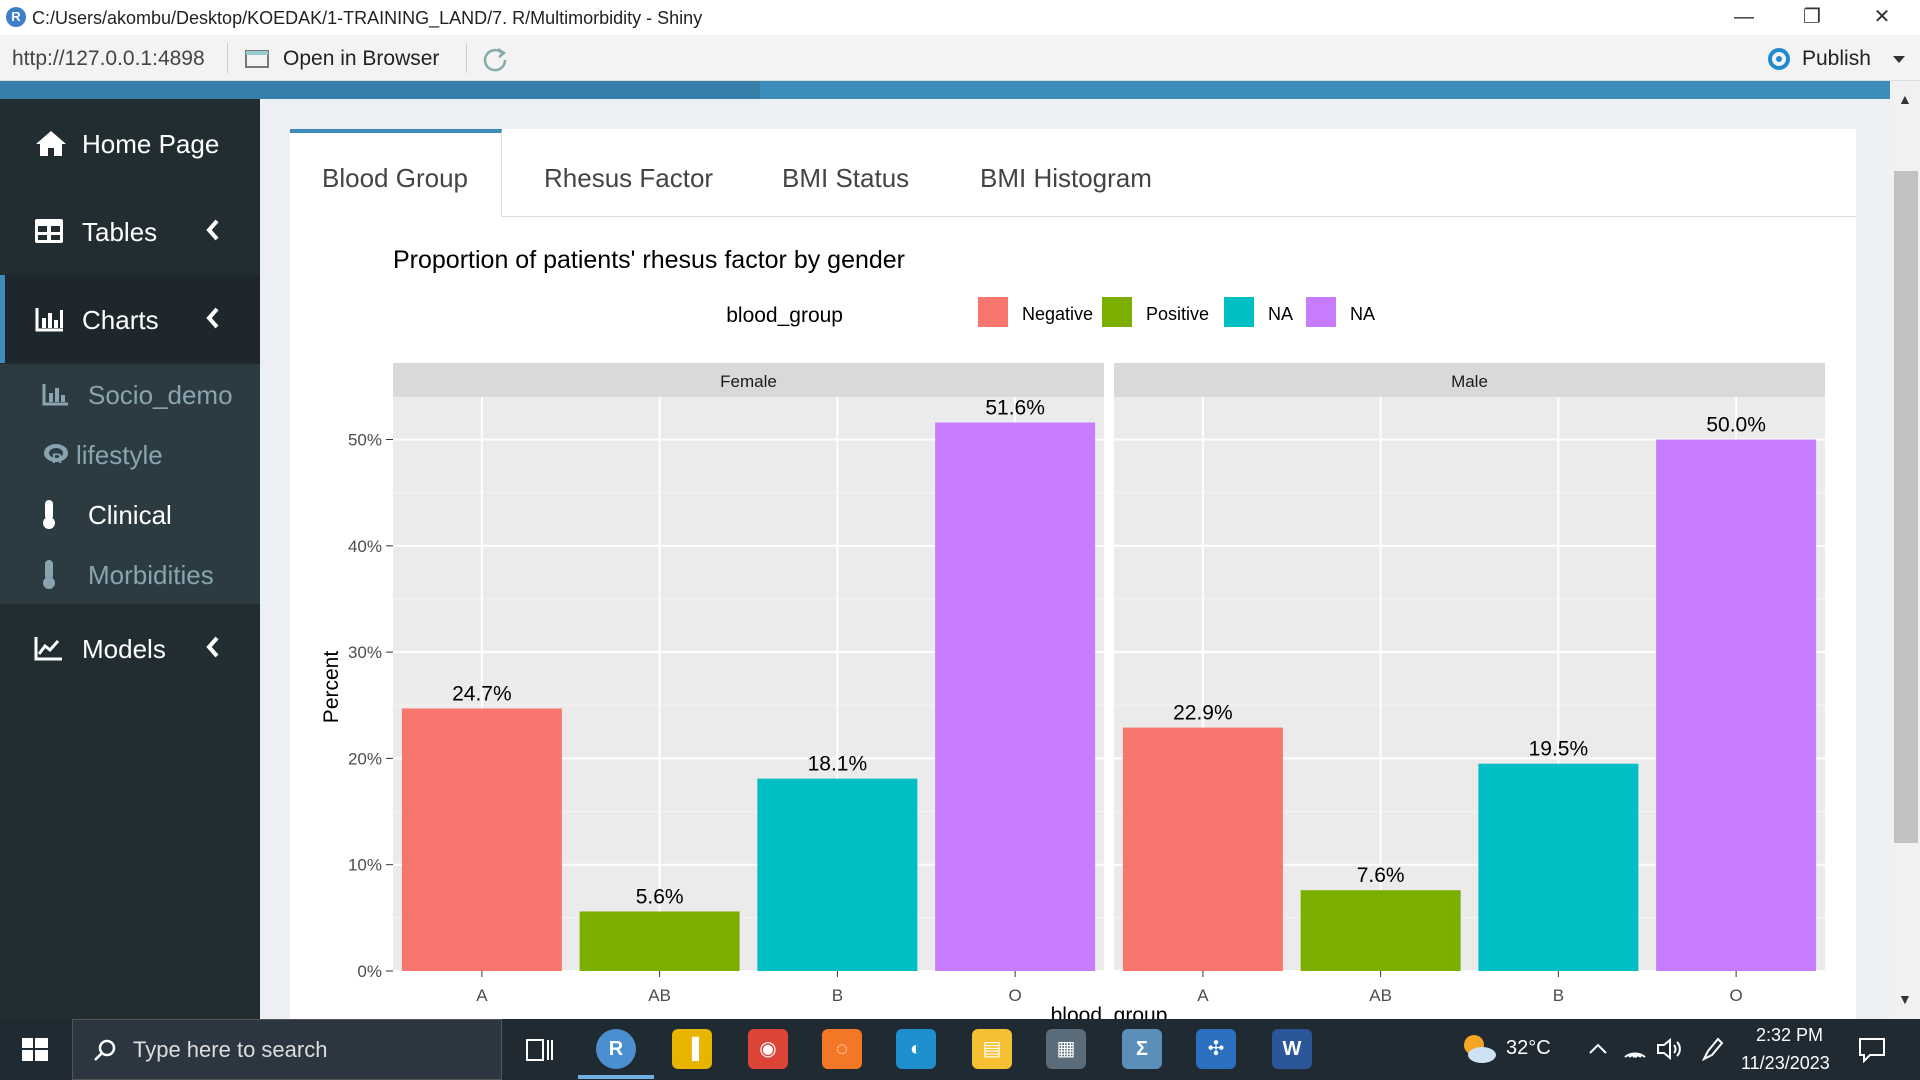 Image resolution: width=1920 pixels, height=1080 pixels. Describe the element at coordinates (842, 1049) in the screenshot. I see `jupyter-taskbar-icon: ◌` at that location.